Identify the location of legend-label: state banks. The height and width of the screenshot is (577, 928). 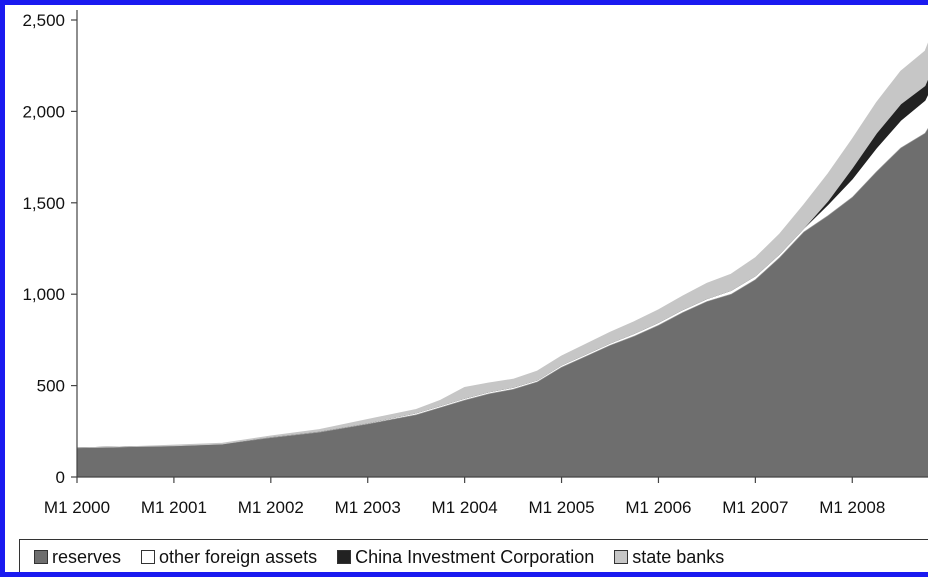
(678, 556).